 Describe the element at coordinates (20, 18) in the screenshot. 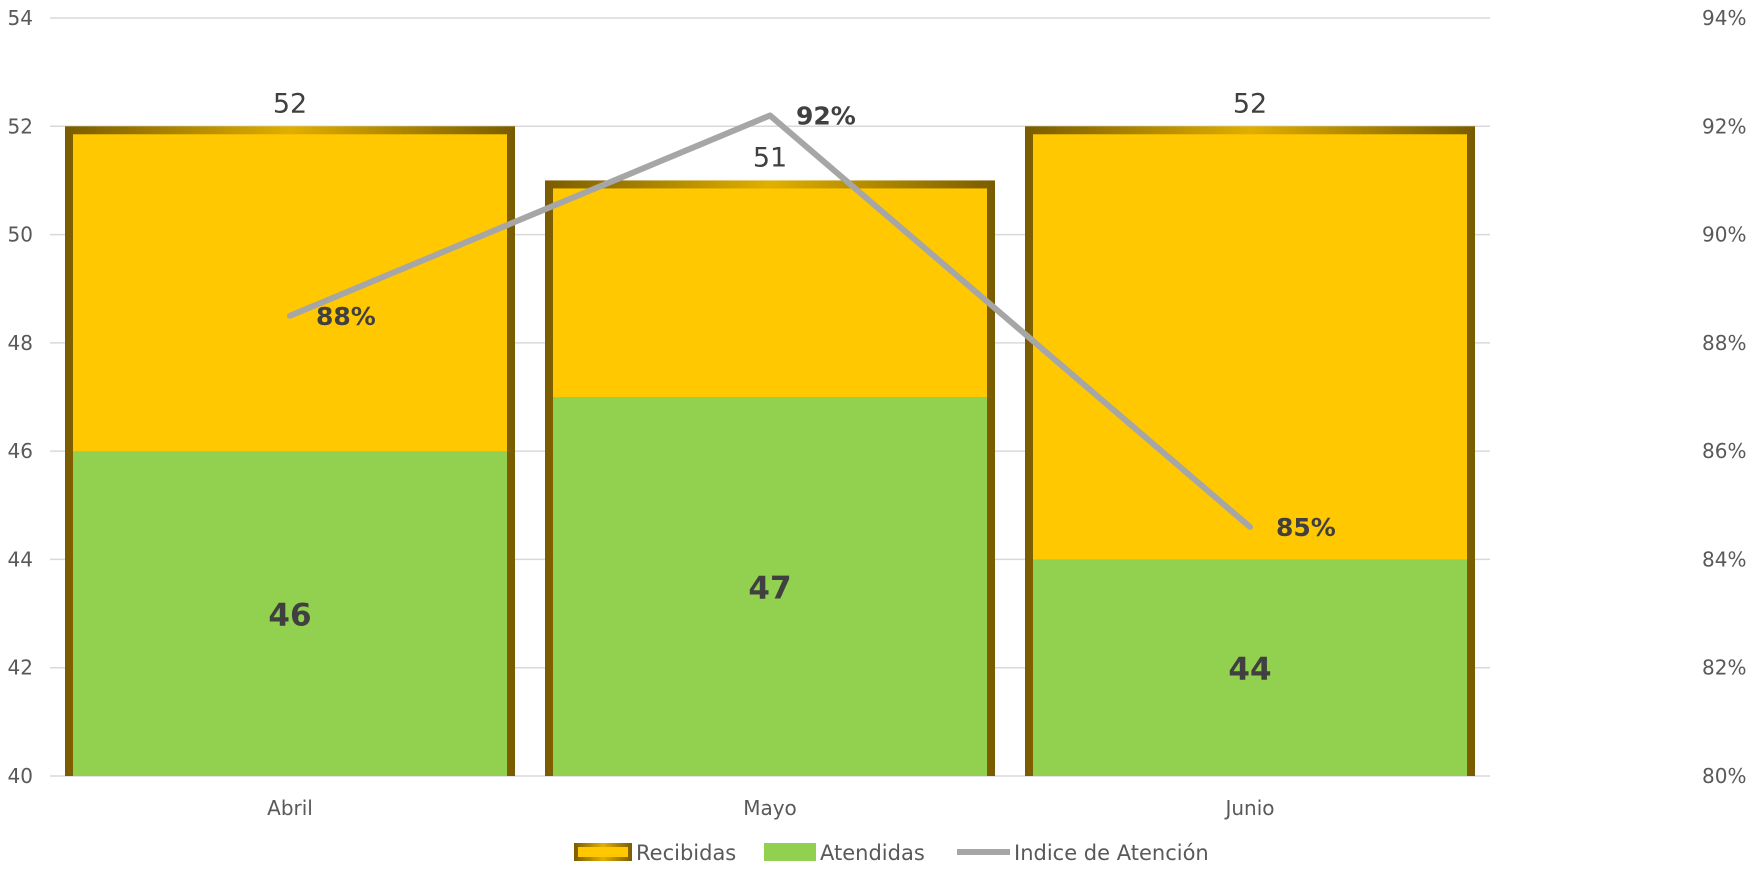

I see `y-left-tick-label: 54` at that location.